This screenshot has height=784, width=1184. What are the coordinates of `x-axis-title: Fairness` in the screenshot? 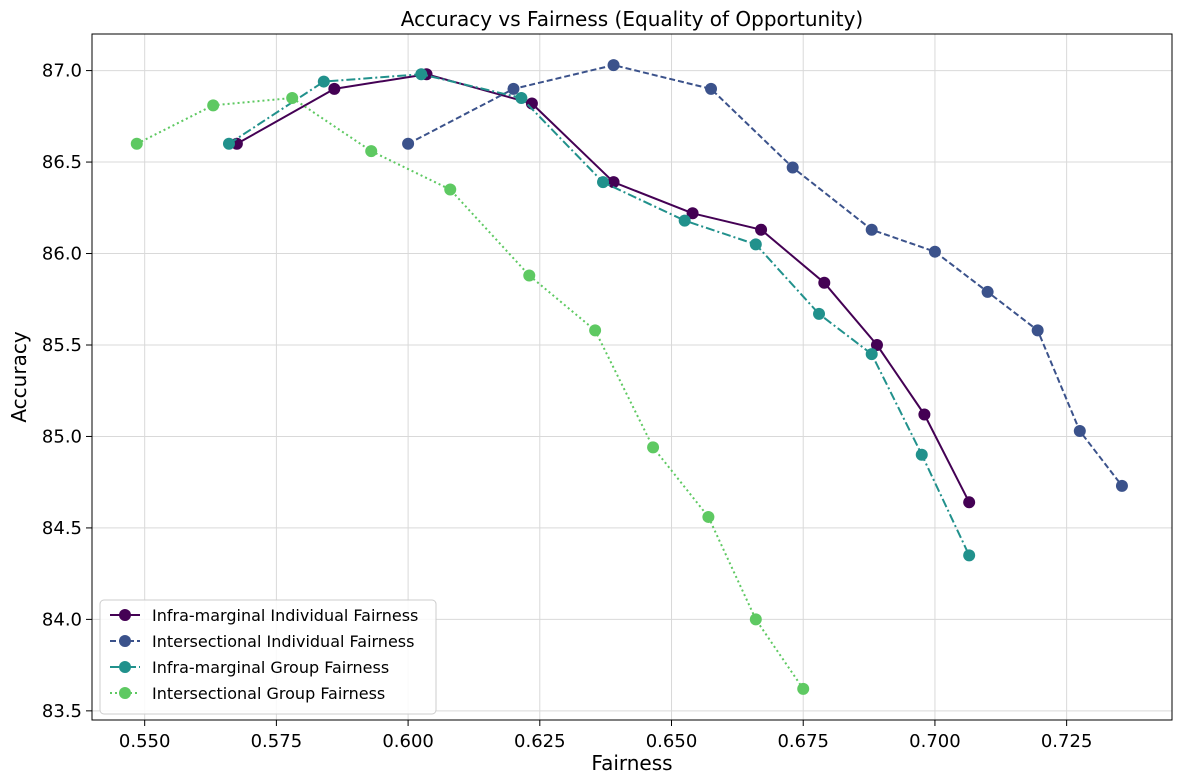 It's located at (631, 763).